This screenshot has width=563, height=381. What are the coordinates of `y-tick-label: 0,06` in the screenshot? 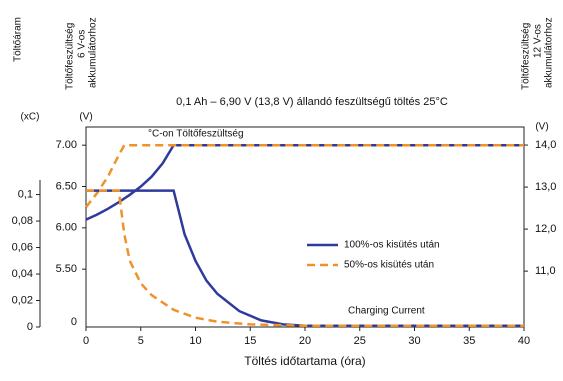 It's located at (22, 247).